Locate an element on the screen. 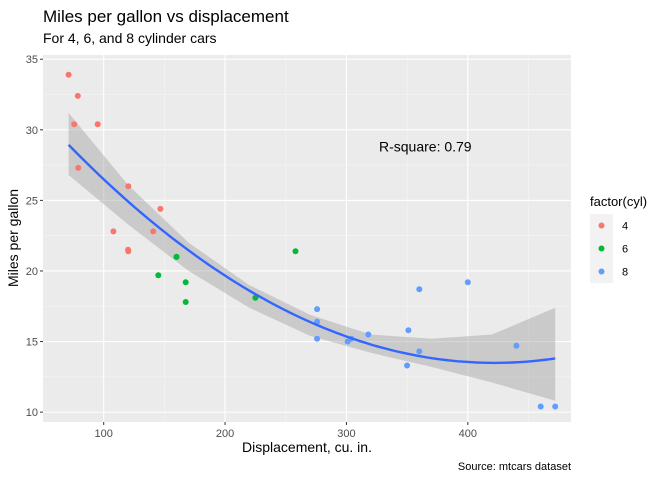 This screenshot has height=480, width=672. y-tick-label: 20 is located at coordinates (32, 272).